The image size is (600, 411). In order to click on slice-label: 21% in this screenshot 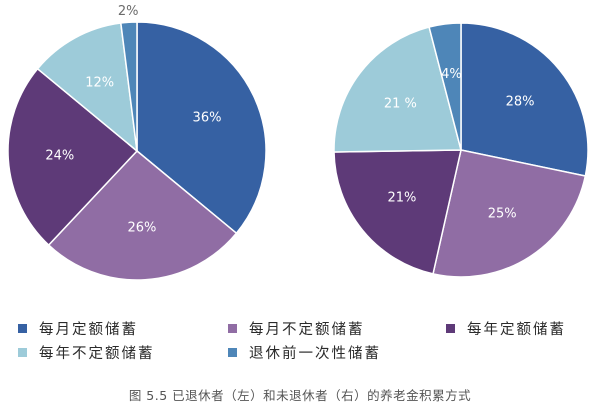, I will do `click(401, 198)`.